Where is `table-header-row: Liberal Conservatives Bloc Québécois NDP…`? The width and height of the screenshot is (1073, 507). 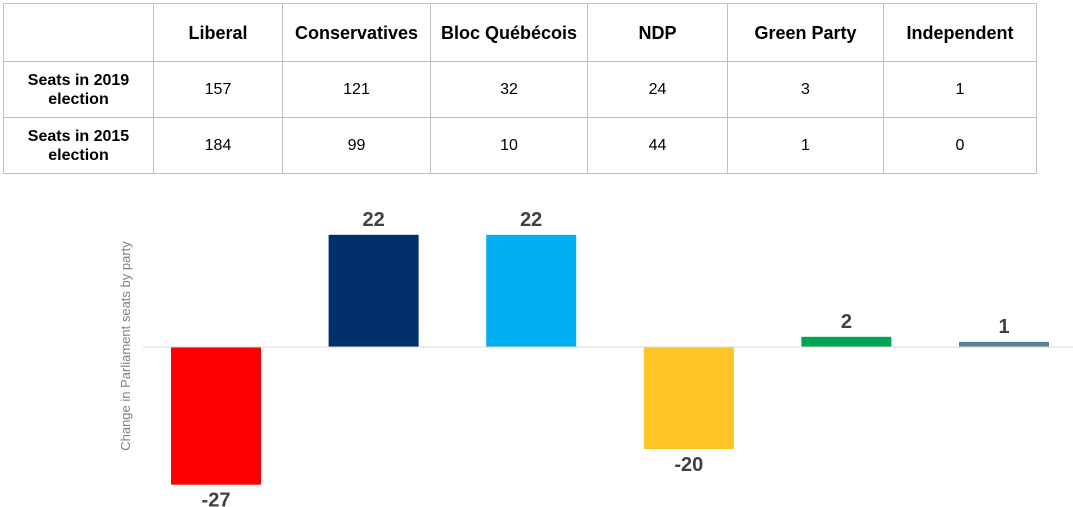 table-header-row: Liberal Conservatives Bloc Québécois NDP… is located at coordinates (520, 32).